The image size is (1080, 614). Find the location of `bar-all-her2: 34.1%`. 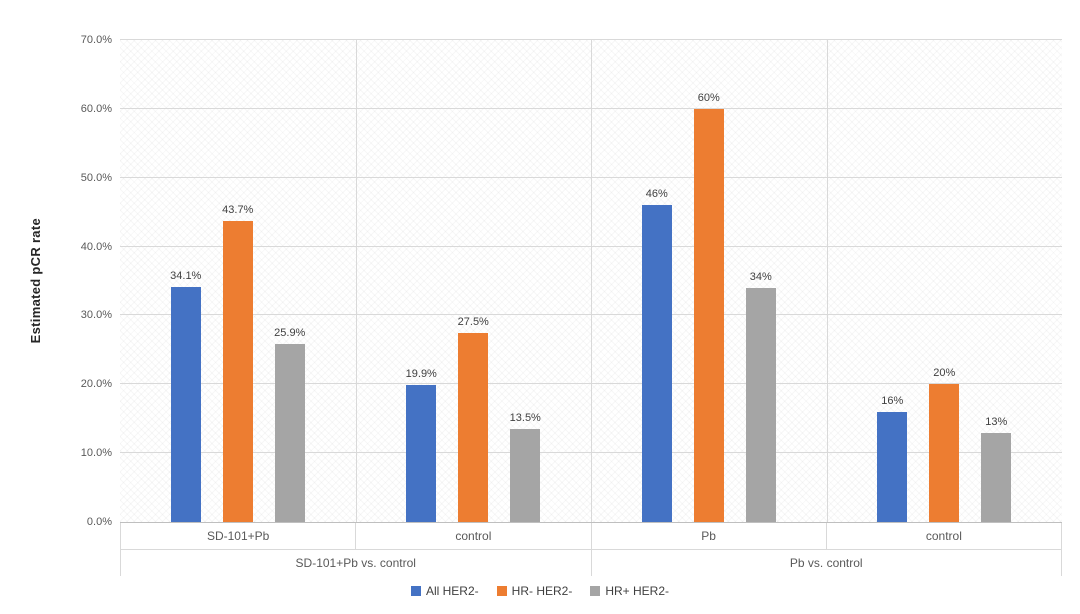

bar-all-her2: 34.1% is located at coordinates (185, 396).